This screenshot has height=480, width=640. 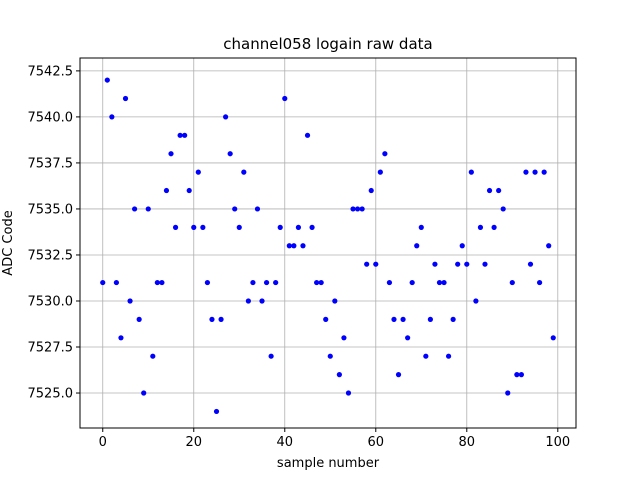 What do you see at coordinates (103, 442) in the screenshot?
I see `x-tick-label: 0` at bounding box center [103, 442].